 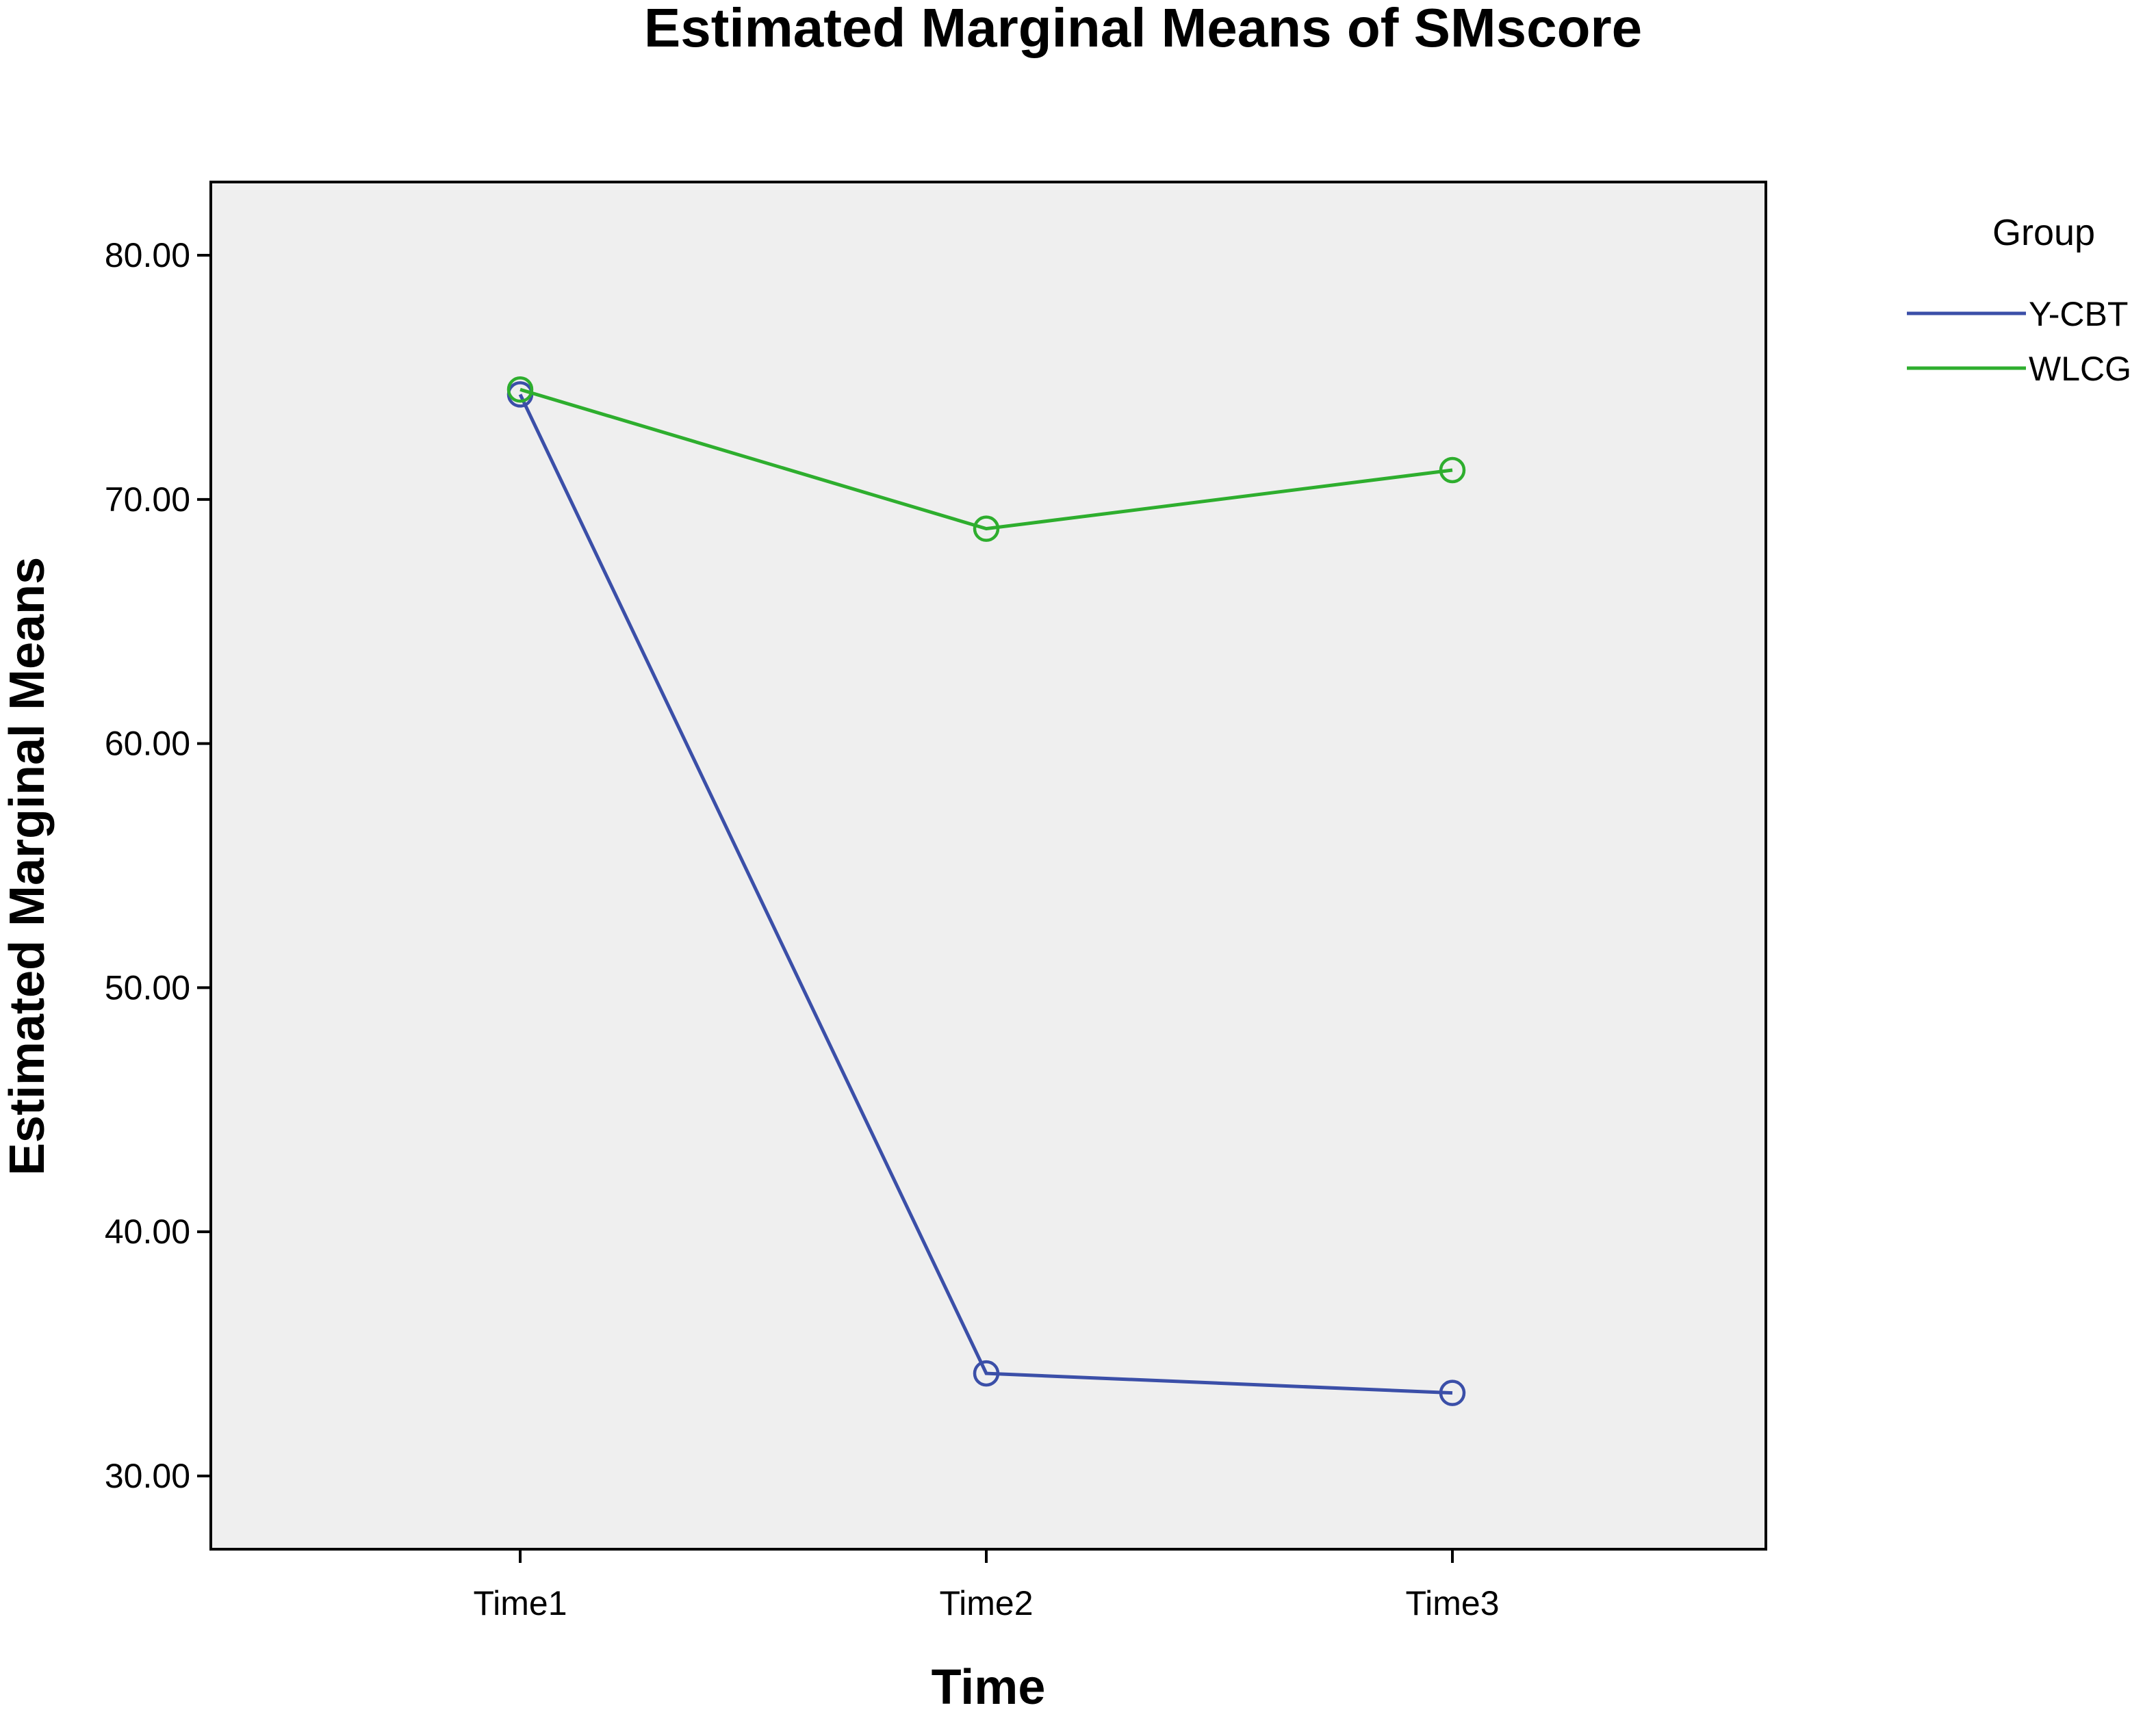 What do you see at coordinates (147, 988) in the screenshot?
I see `y-tick-label: 50.00` at bounding box center [147, 988].